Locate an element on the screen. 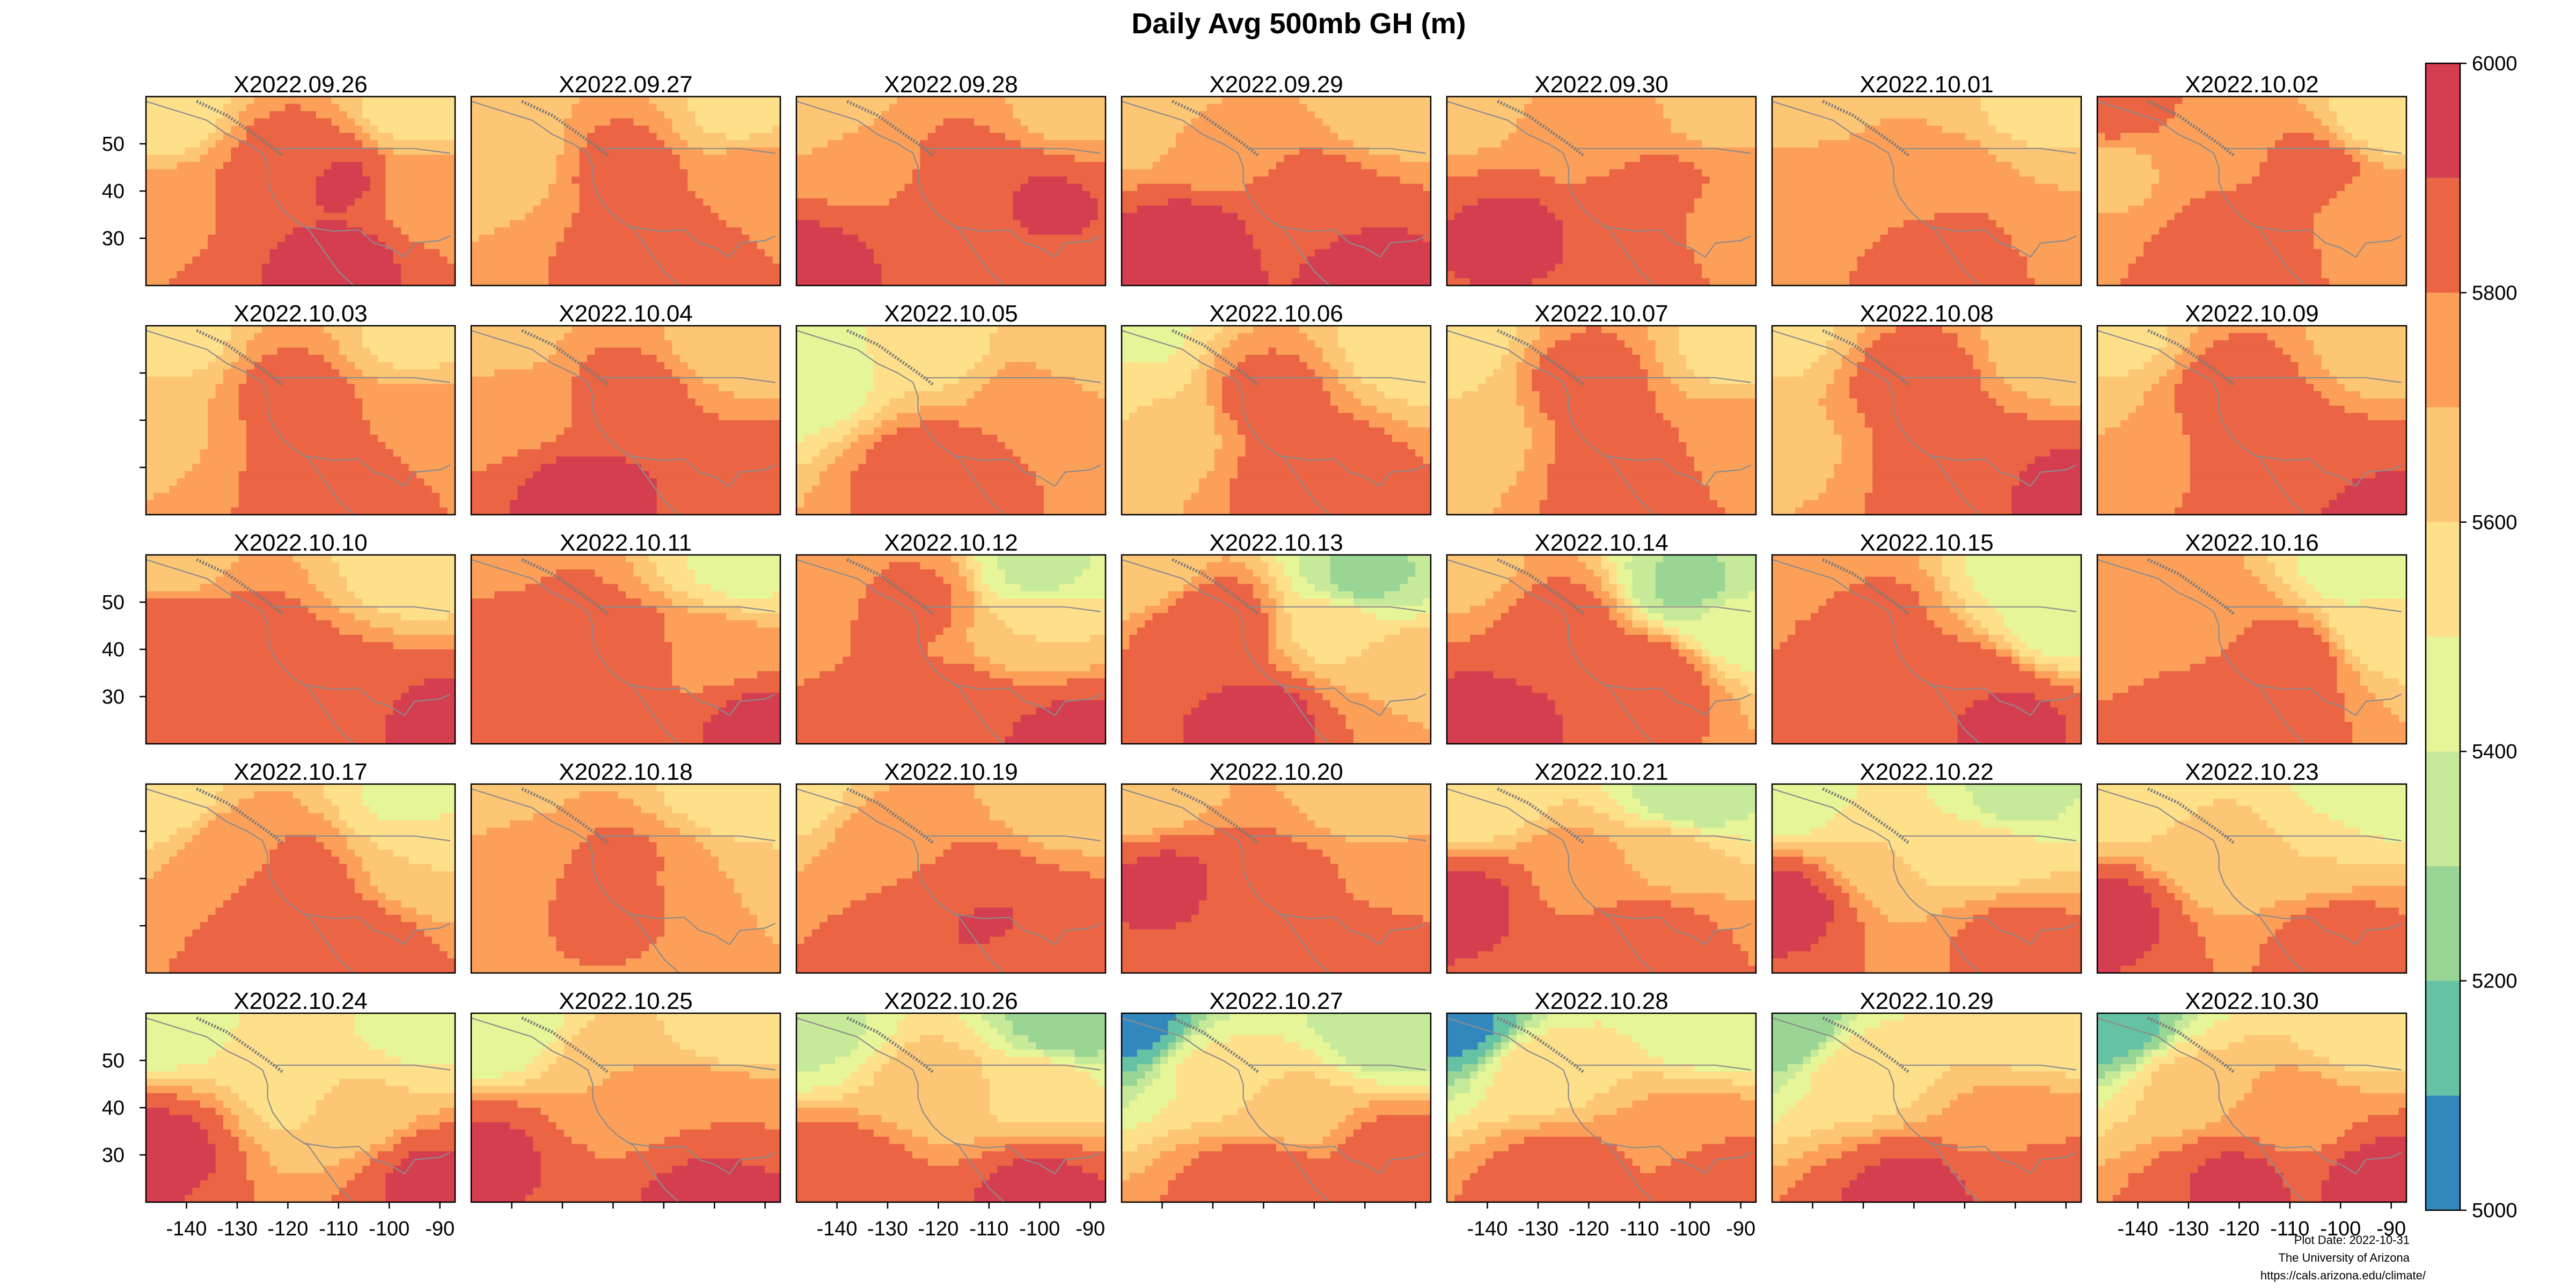 This screenshot has height=1288, width=2576. terrain-outline is located at coordinates (240, 128).